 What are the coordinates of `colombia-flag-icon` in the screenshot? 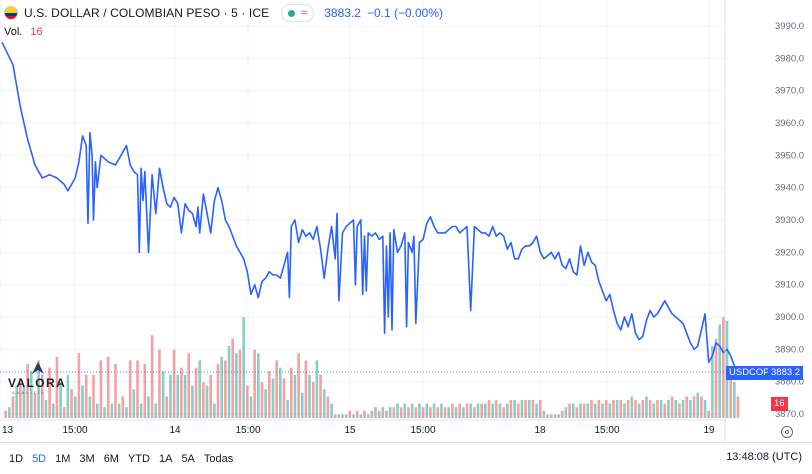 It's located at (11, 13).